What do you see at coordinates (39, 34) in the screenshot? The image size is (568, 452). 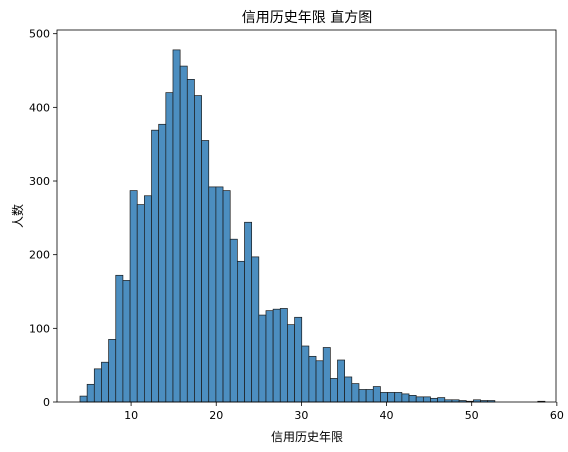 I see `y-tick-label: 500` at bounding box center [39, 34].